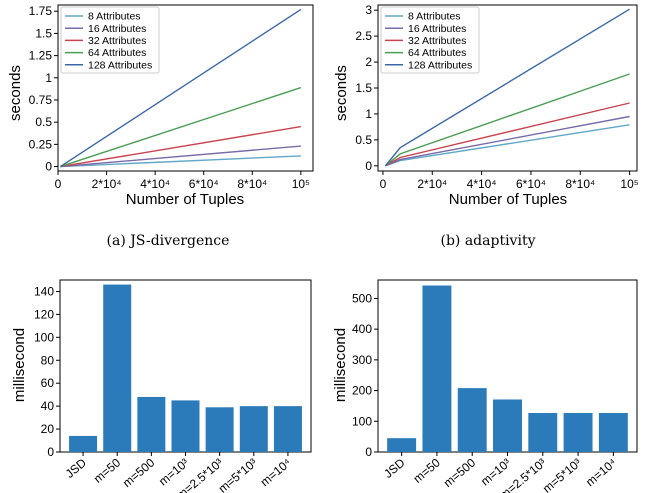 This screenshot has height=493, width=646. What do you see at coordinates (362, 329) in the screenshot?
I see `y-tick-label: 400` at bounding box center [362, 329].